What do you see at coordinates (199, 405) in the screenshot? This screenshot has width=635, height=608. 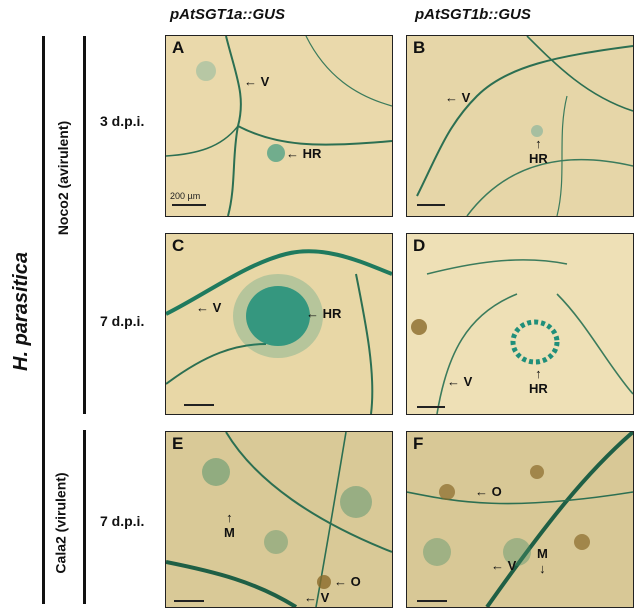 I see `panel-c-scale-bar` at bounding box center [199, 405].